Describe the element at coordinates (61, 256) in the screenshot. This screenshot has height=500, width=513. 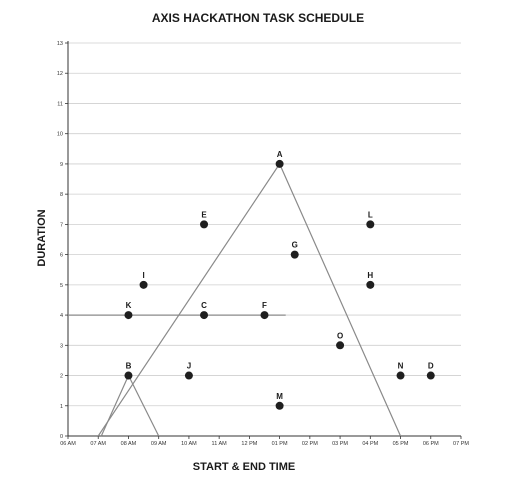
I see `y-tick-label-6: 6` at that location.